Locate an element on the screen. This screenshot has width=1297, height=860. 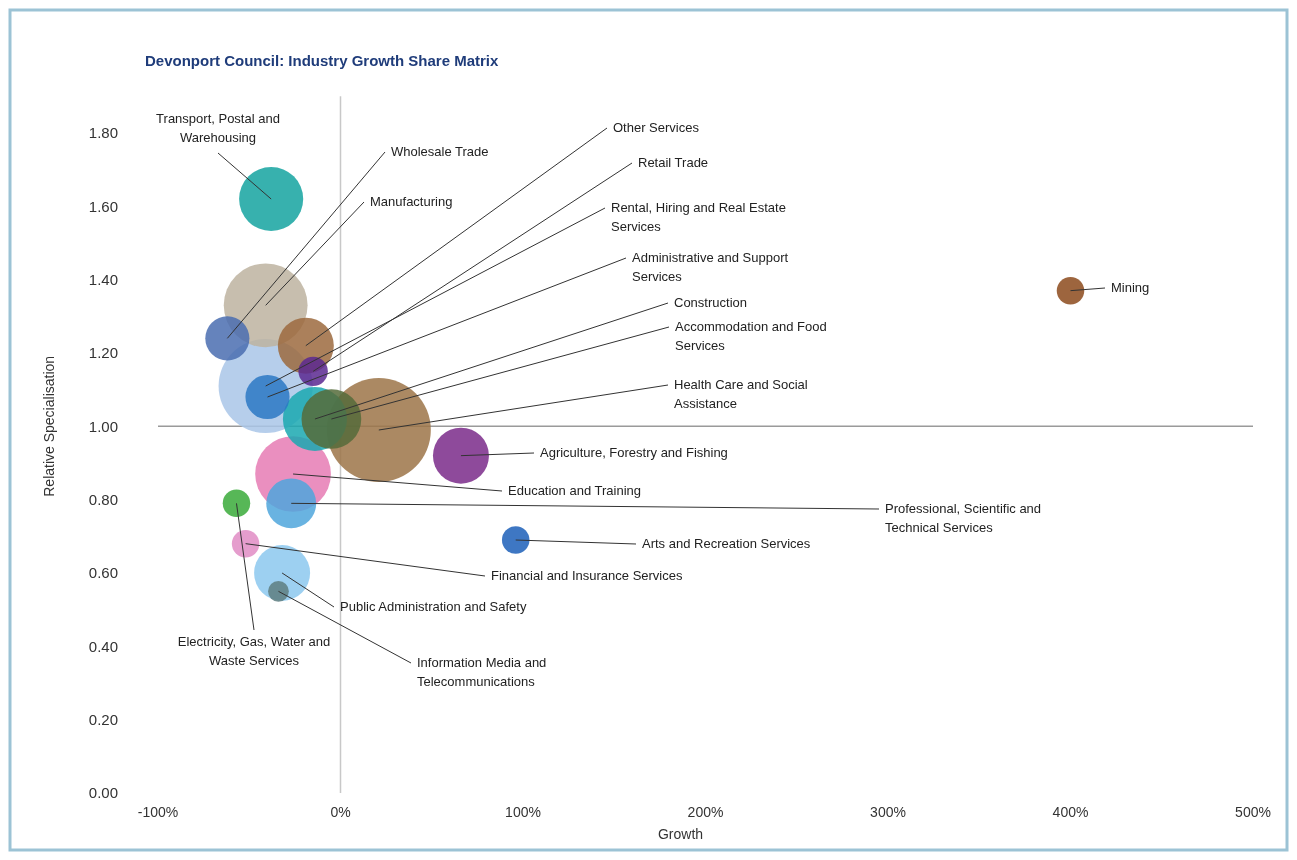
text: Agriculture, Forestry and Fishing is located at coordinates (634, 452).